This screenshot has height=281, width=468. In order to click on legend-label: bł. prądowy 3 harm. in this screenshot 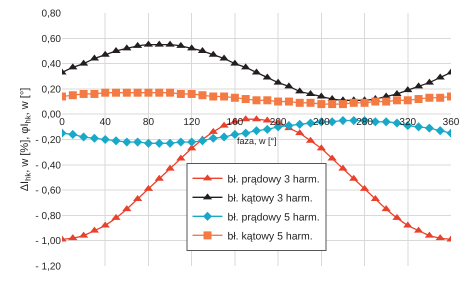, I will do `click(274, 179)`.